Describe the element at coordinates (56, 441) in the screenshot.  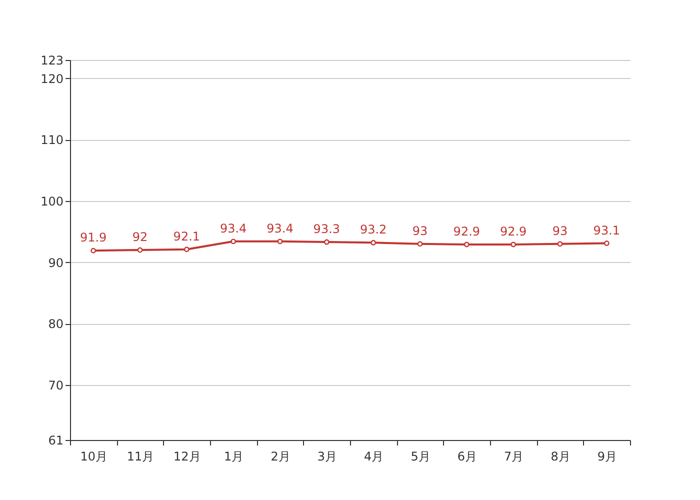
I see `y-tick-label: 61` at that location.